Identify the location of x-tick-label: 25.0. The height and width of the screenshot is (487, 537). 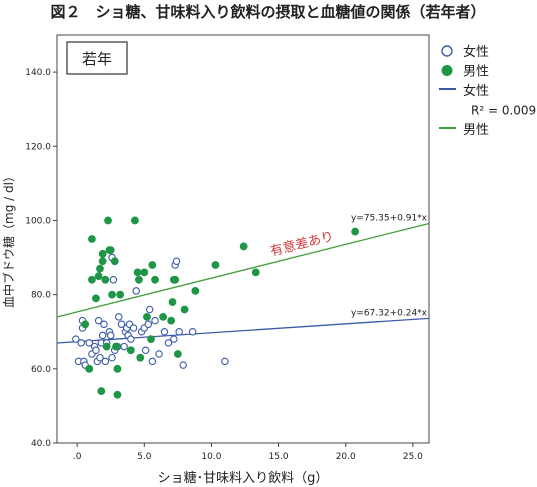
(413, 457).